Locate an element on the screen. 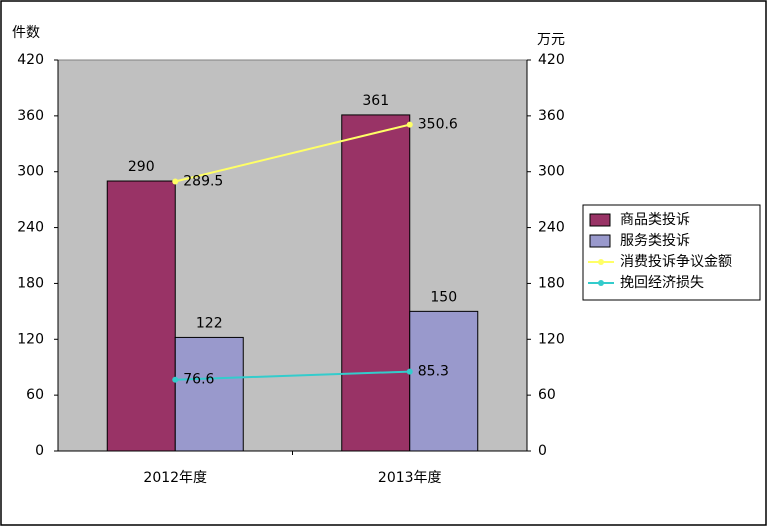 The height and width of the screenshot is (527, 768). y-tick-label: 240 is located at coordinates (30, 228).